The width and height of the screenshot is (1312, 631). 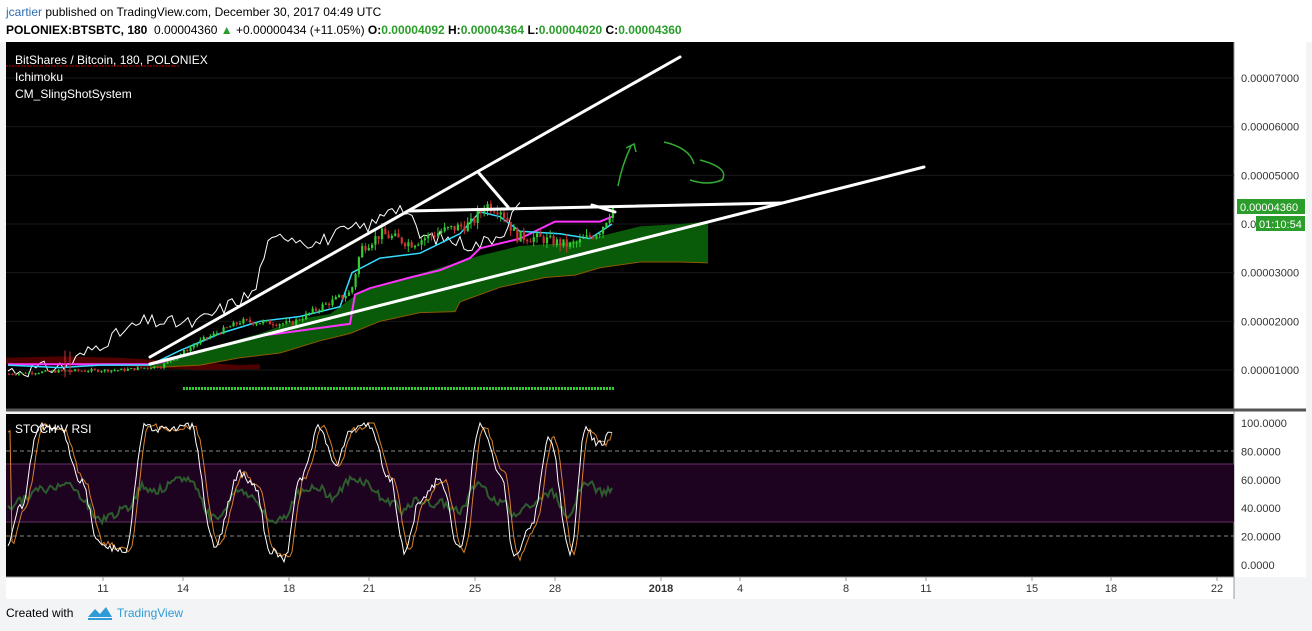 What do you see at coordinates (300, 30) in the screenshot?
I see `price-change: +0.00000434 (+11.05%)` at bounding box center [300, 30].